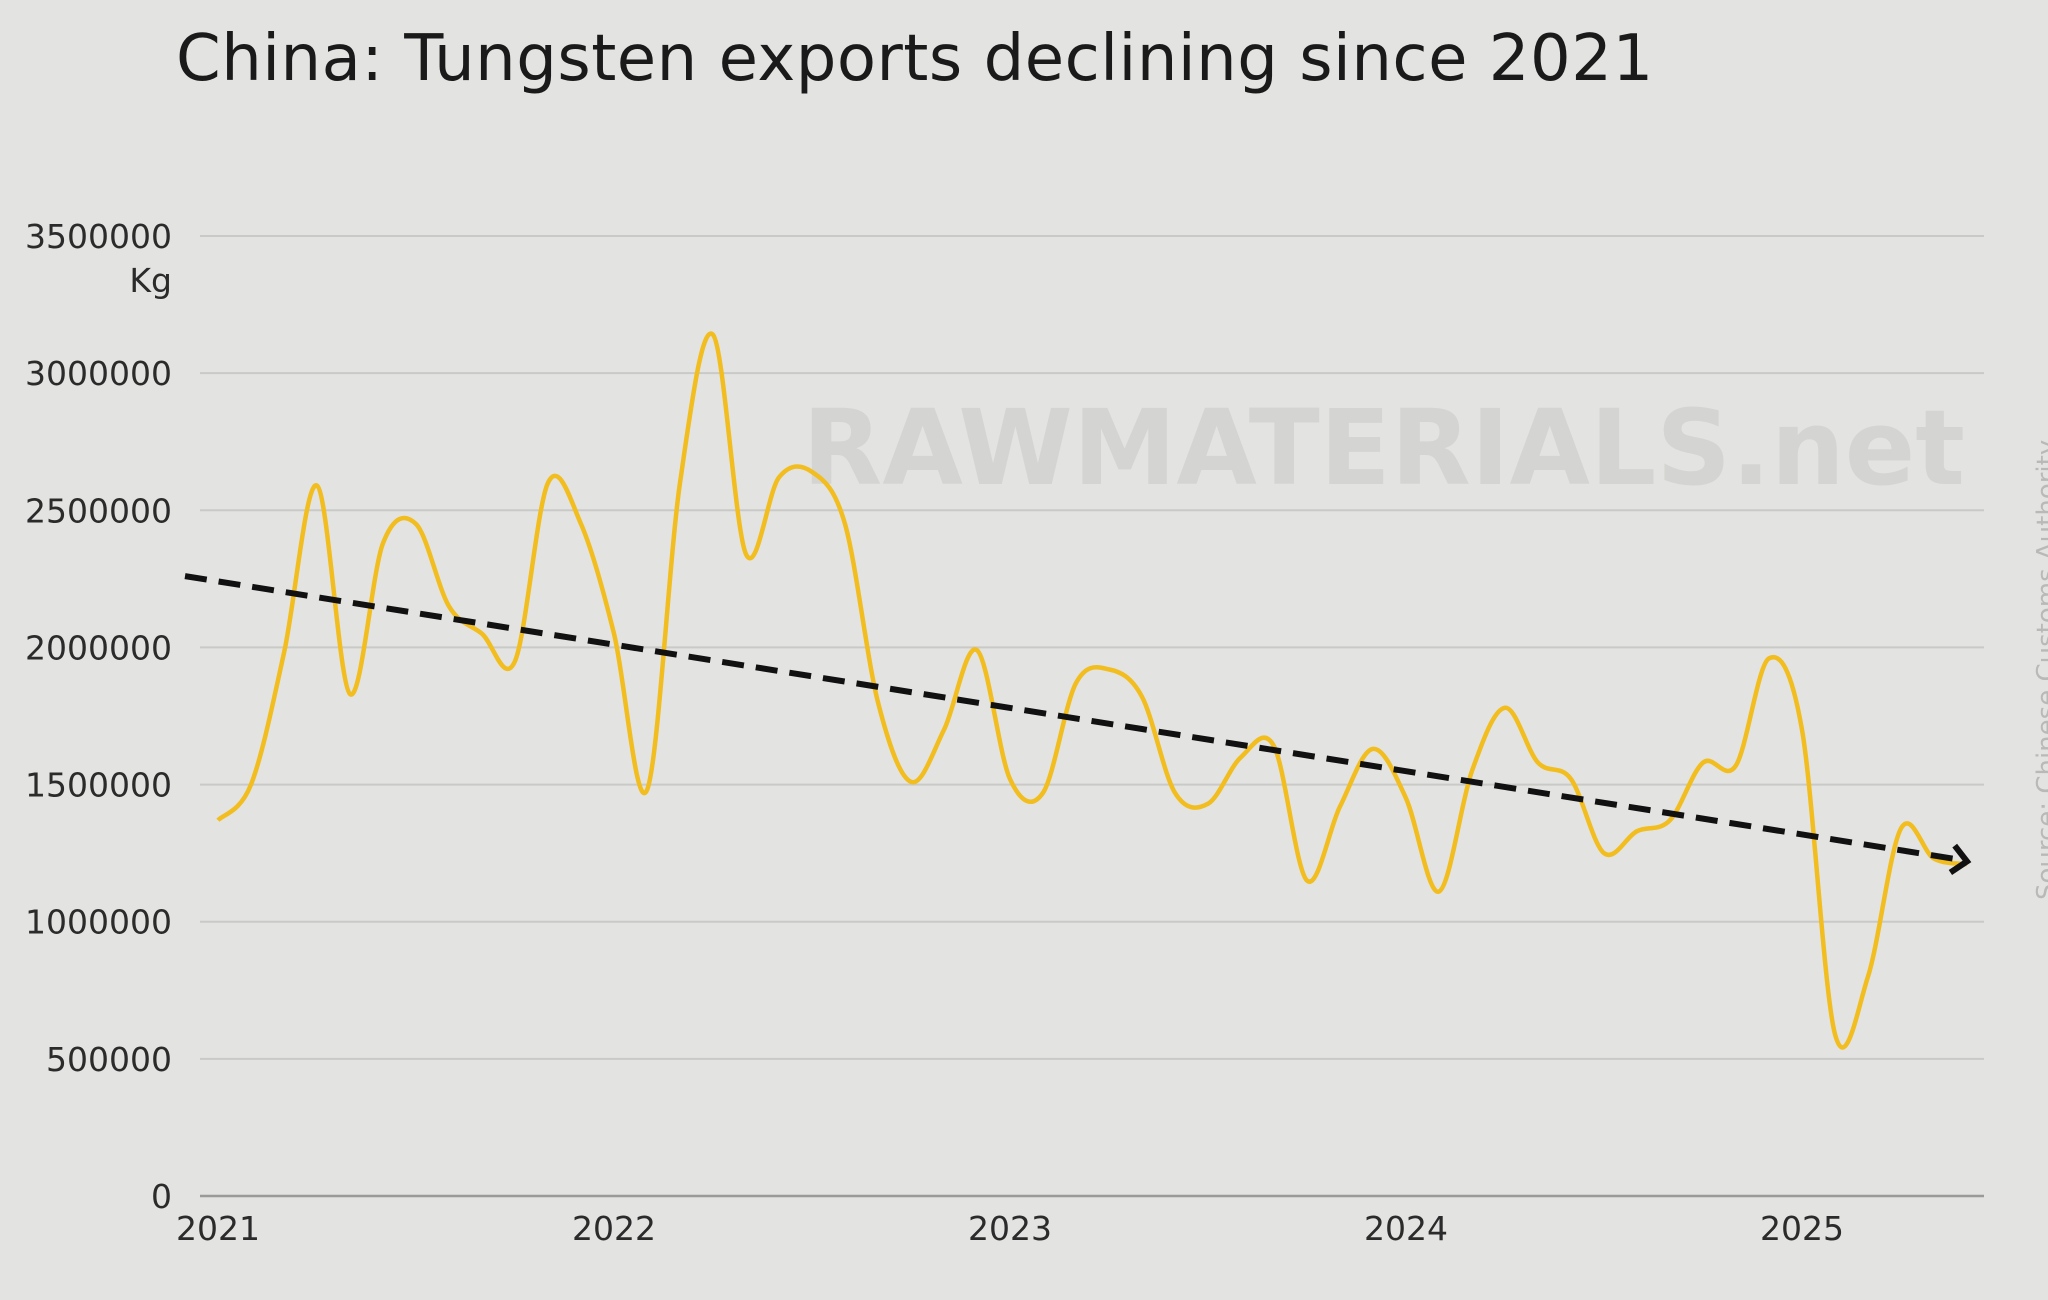 The image size is (2048, 1300). I want to click on y-axis-unit-label: Kg, so click(150, 280).